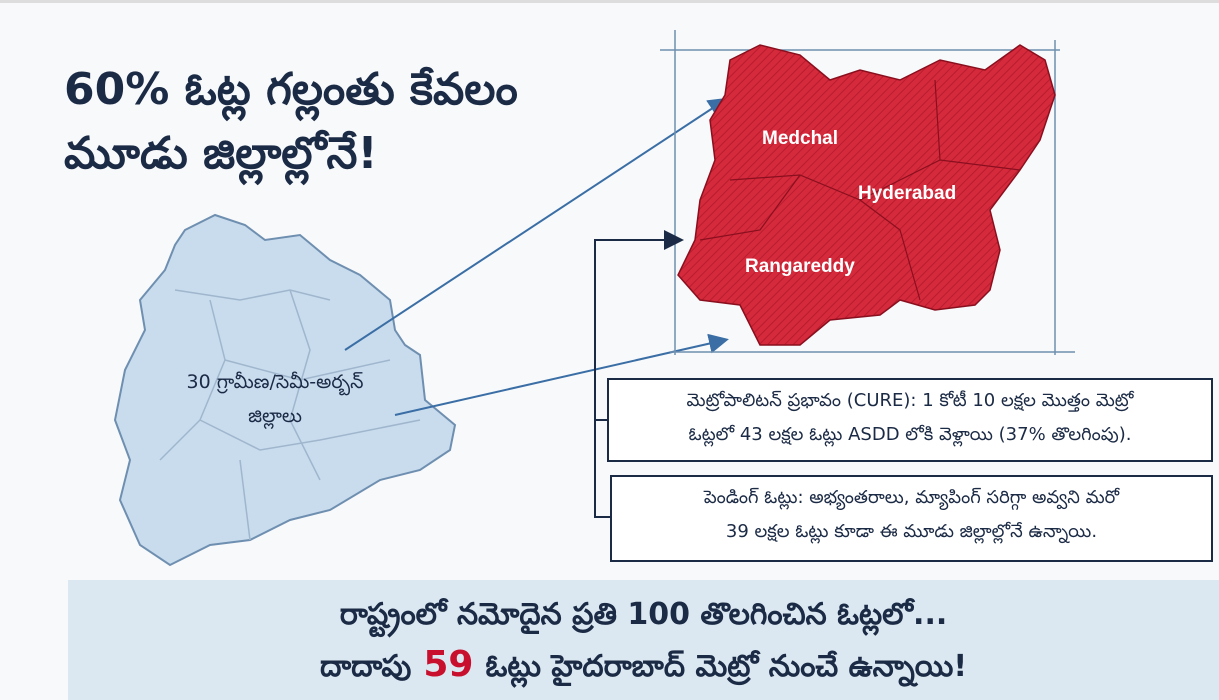 This screenshot has width=1219, height=700. Describe the element at coordinates (609, 1) in the screenshot. I see `top-rule` at that location.